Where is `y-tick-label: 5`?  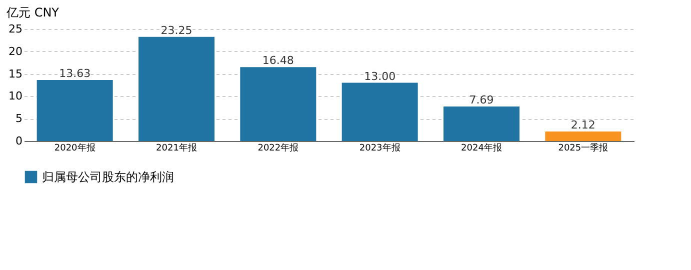 y-tick-label: 5 is located at coordinates (19, 119).